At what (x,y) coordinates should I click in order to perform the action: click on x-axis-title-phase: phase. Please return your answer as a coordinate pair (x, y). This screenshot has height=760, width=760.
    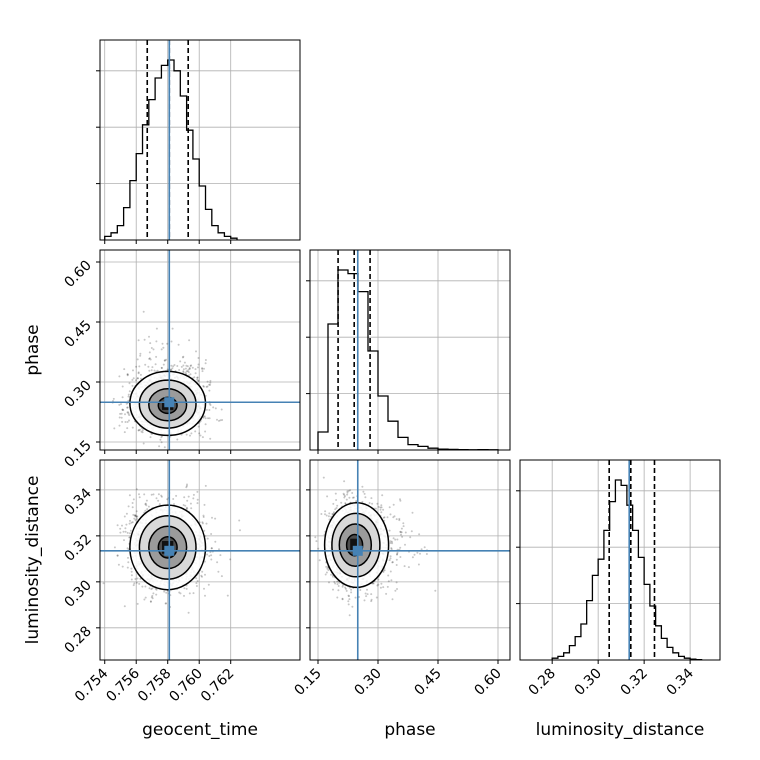
    Looking at the image, I should click on (409, 730).